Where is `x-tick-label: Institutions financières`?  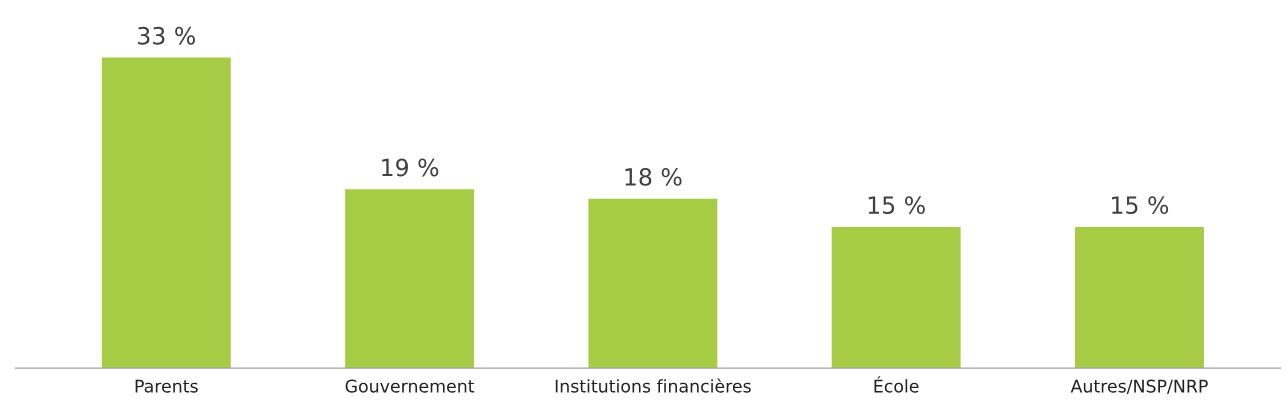 x-tick-label: Institutions financières is located at coordinates (653, 385).